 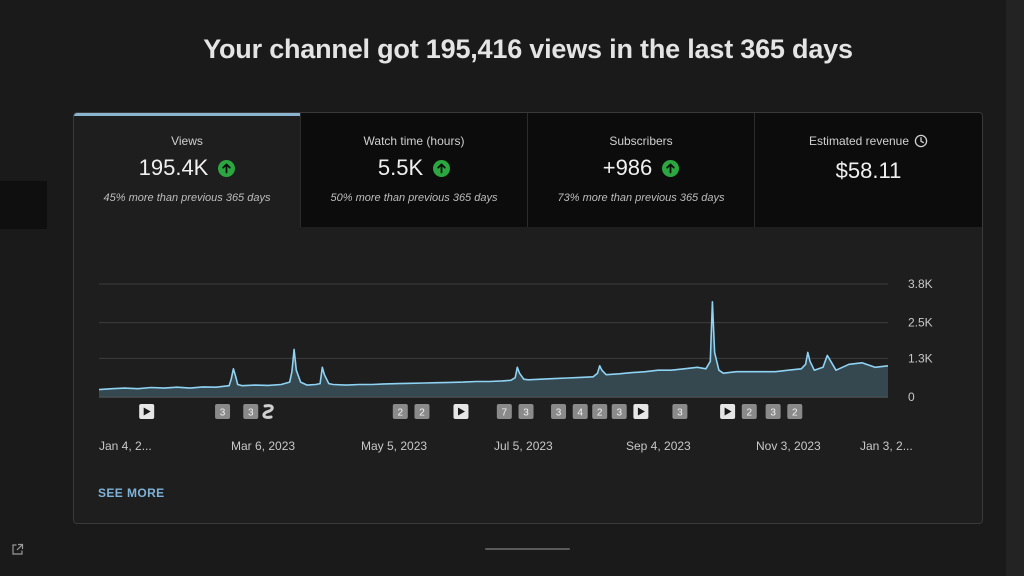 I want to click on open-external-icon, so click(x=17, y=552).